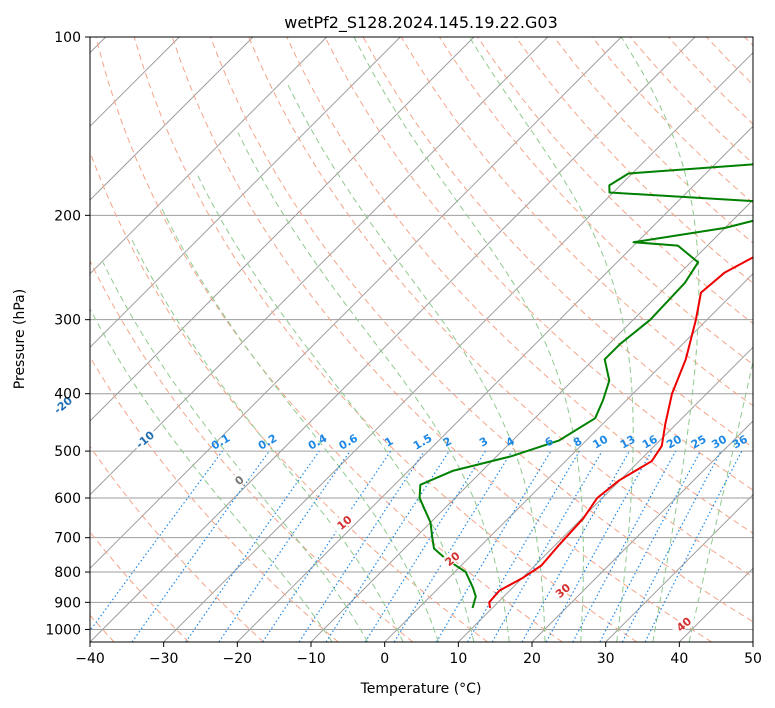 The height and width of the screenshot is (708, 775). Describe the element at coordinates (384, 659) in the screenshot. I see `x-tick-label: 0` at that location.